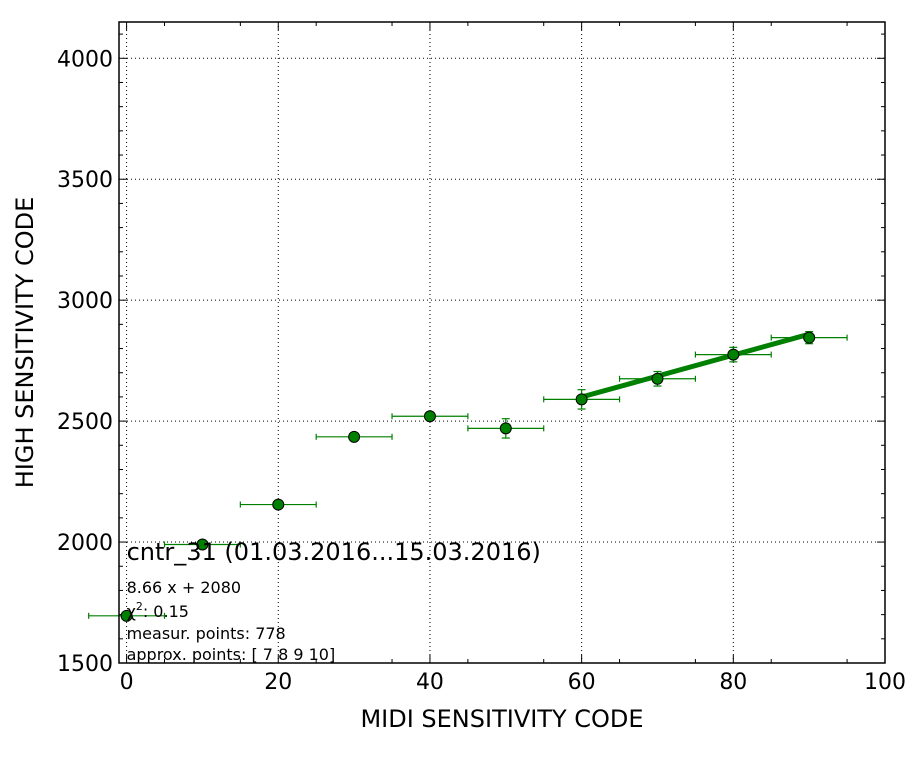 The height and width of the screenshot is (762, 912). Describe the element at coordinates (25, 343) in the screenshot. I see `y-axis-label: HIGH SENSITIVITY CODE` at that location.